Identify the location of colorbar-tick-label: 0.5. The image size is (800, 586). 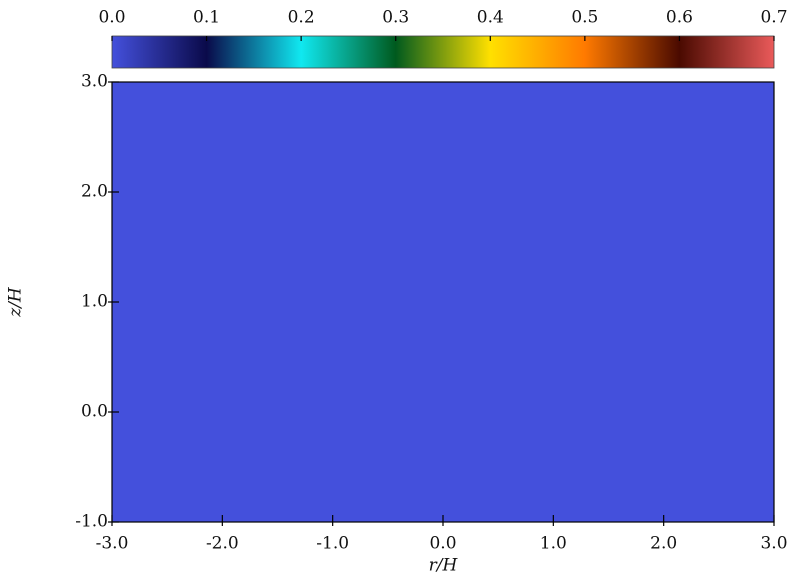
(584, 18).